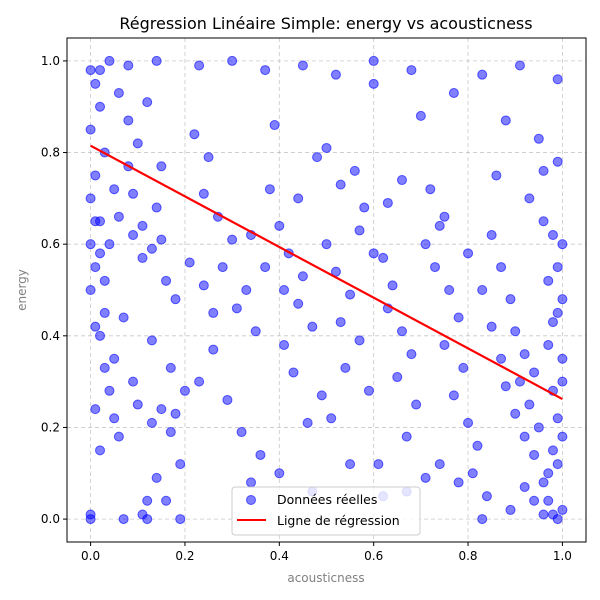 The height and width of the screenshot is (600, 600). I want to click on legend: Données réelles Ligne de régression, so click(326, 511).